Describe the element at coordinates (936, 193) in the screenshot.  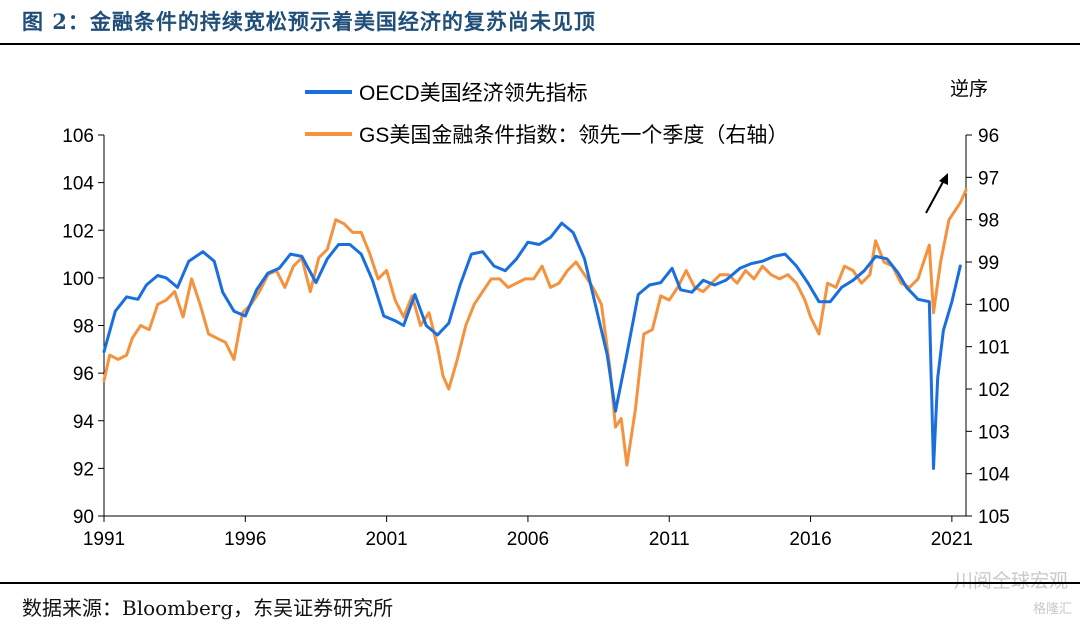
I see `annotation-arrow` at that location.